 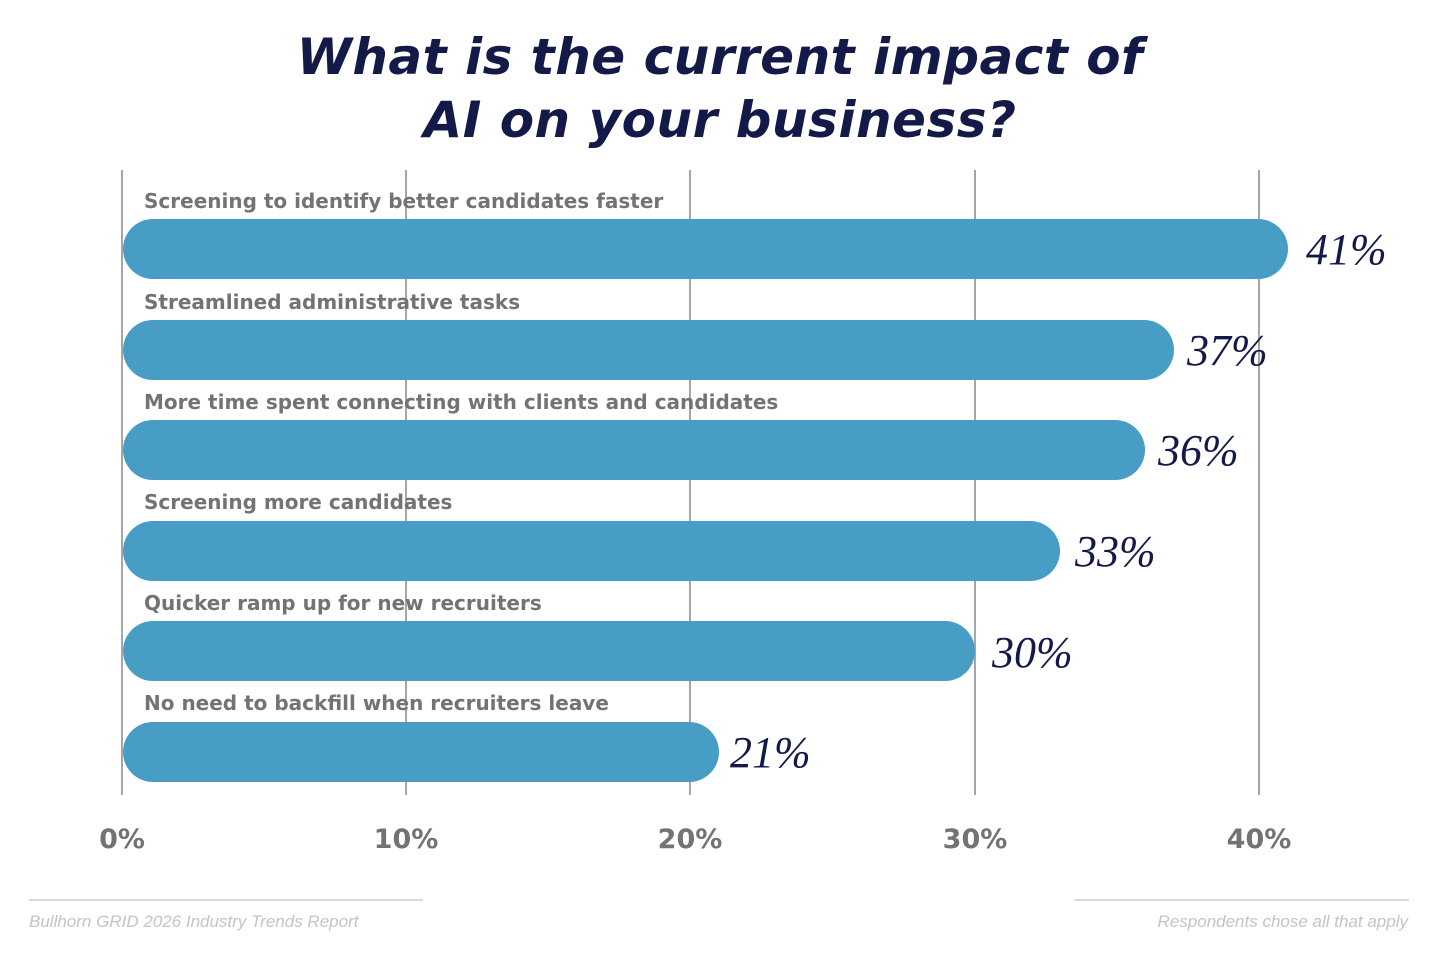 What do you see at coordinates (298, 502) in the screenshot?
I see `category-label: Screening more candidates` at bounding box center [298, 502].